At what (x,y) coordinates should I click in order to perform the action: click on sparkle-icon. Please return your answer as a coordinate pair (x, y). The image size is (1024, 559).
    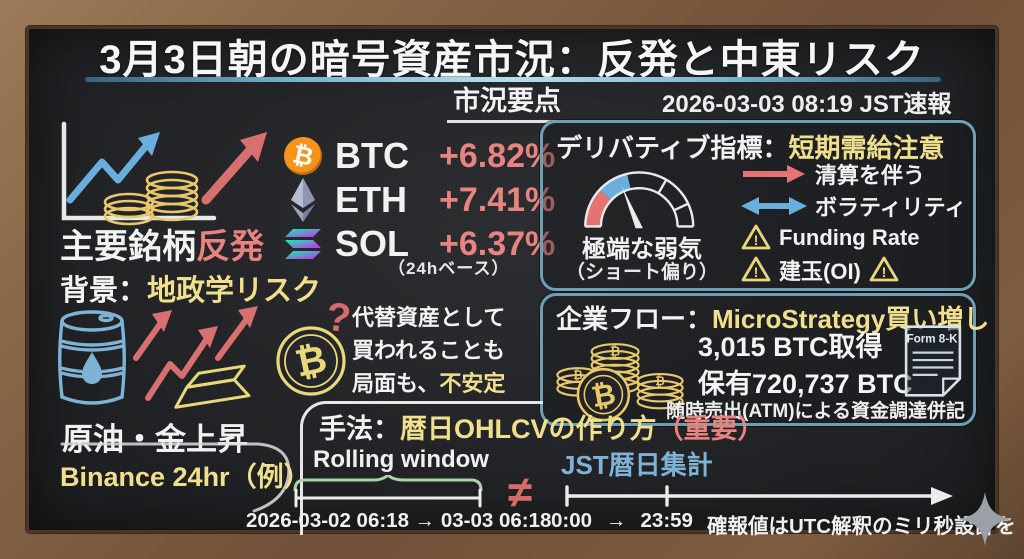
    Looking at the image, I should click on (985, 519).